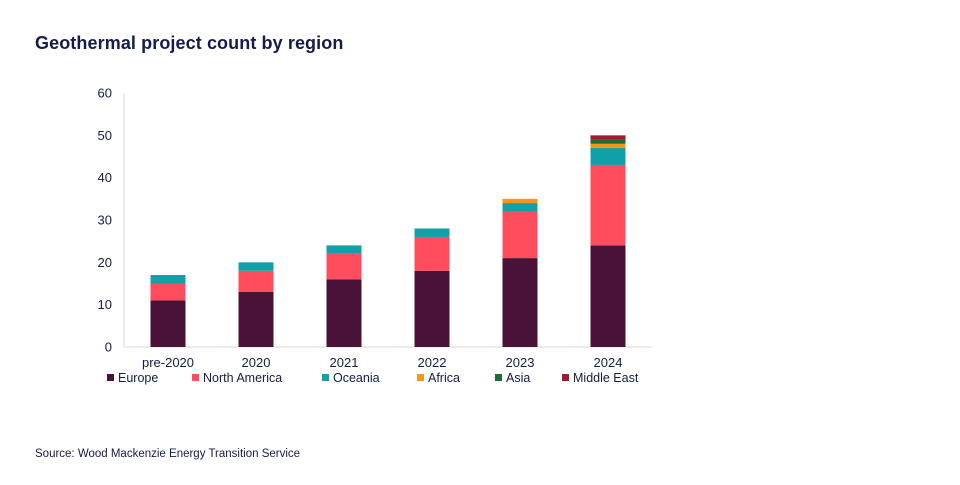 This screenshot has width=960, height=485. I want to click on legend-item: Europe, so click(132, 378).